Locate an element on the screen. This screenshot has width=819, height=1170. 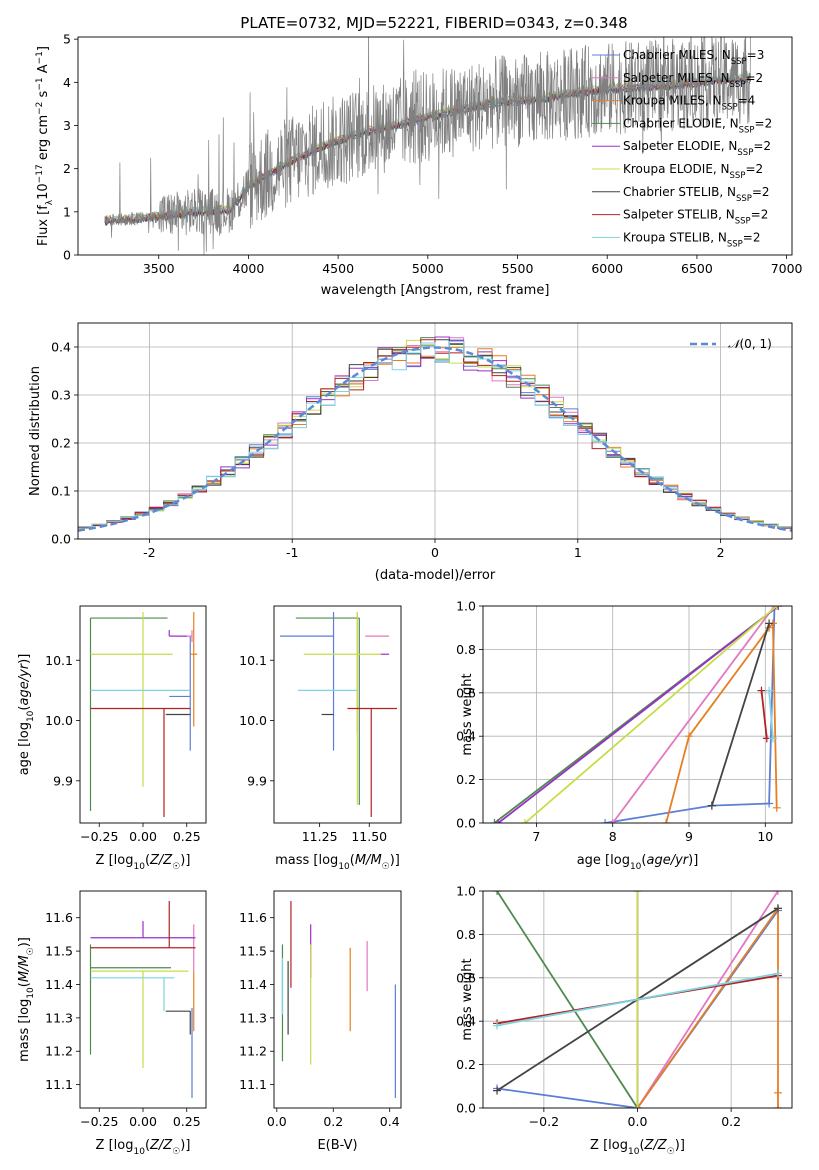
cumulative-salpeter-stelib-marker is located at coordinates (761, 690).